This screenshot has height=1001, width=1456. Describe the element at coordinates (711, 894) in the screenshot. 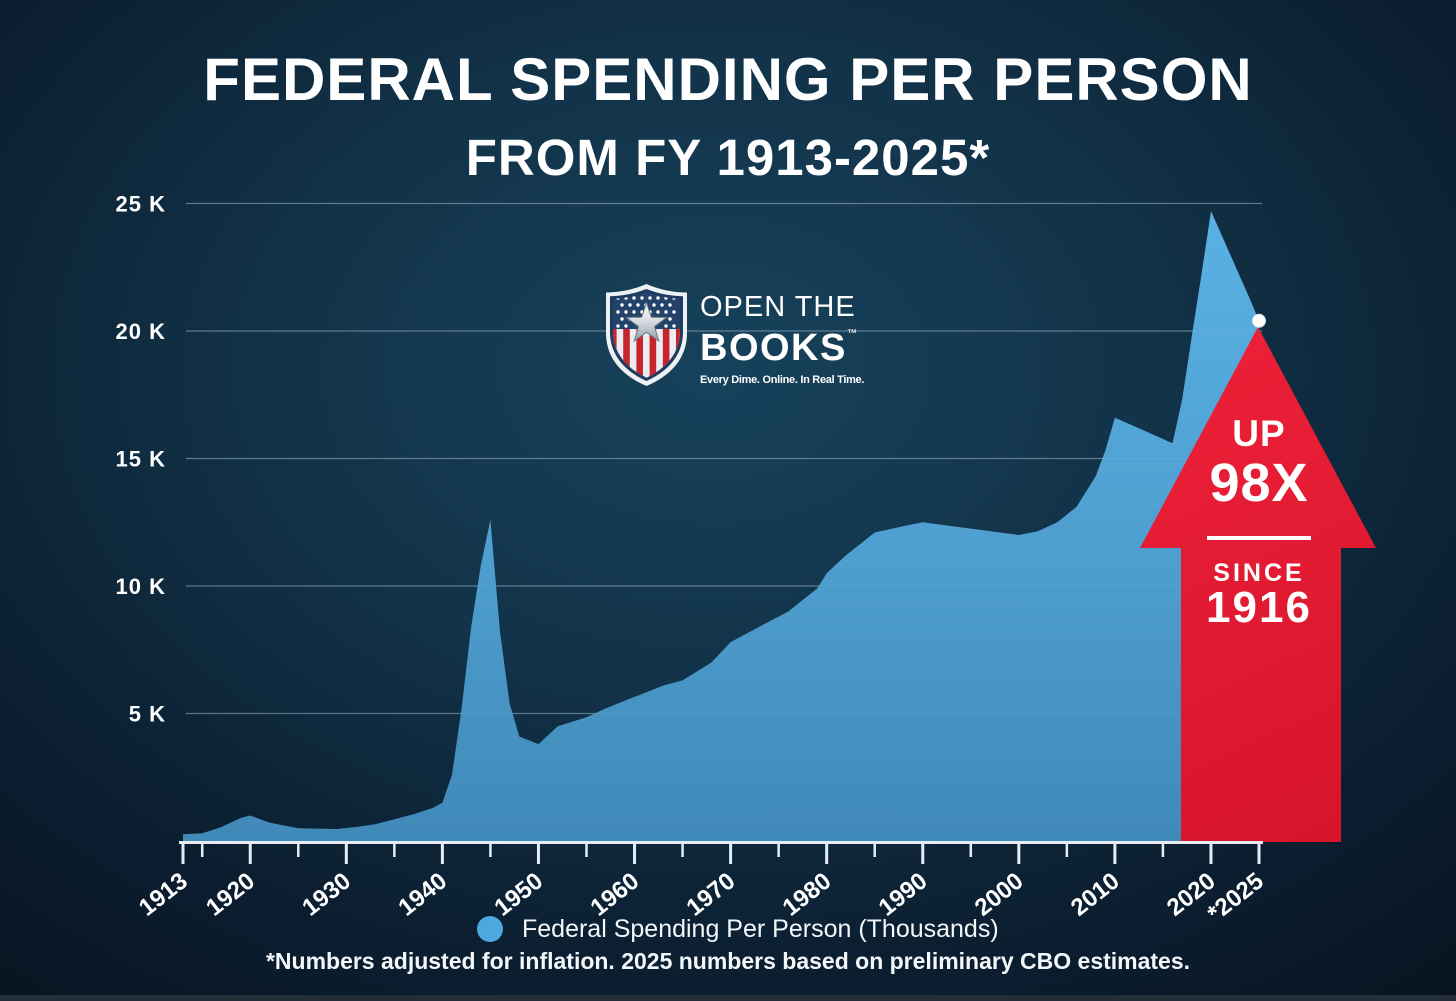

I see `x-axis-label: 1970` at that location.